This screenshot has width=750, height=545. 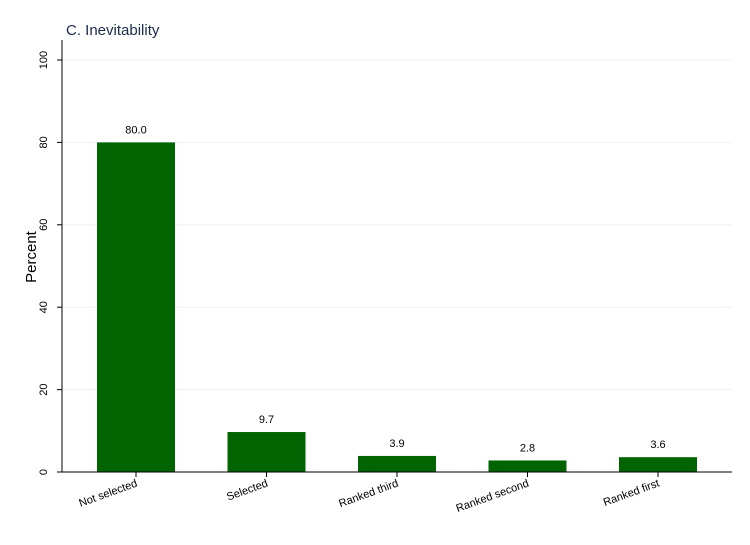 I want to click on y-tick-label: 60, so click(x=44, y=225).